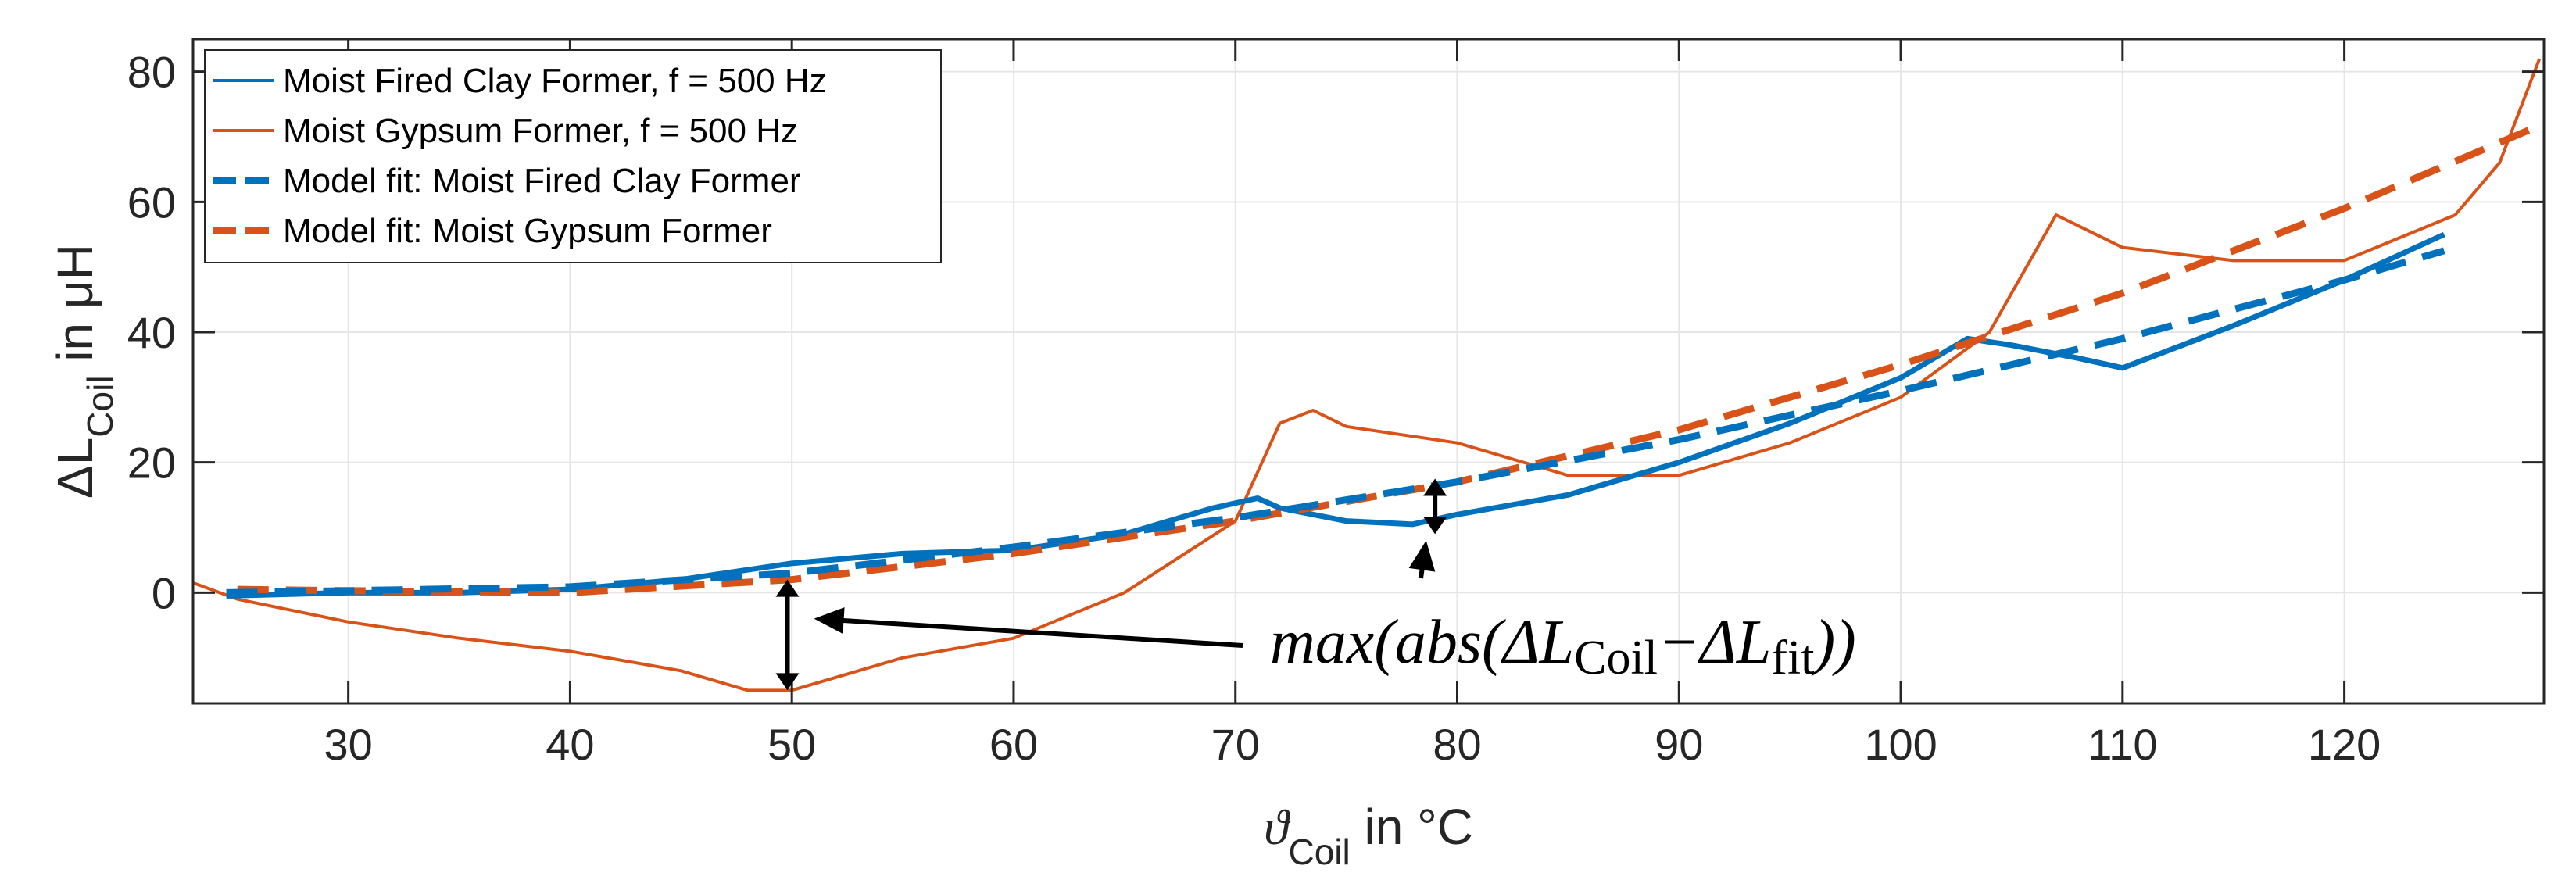 This screenshot has height=887, width=2576. I want to click on annotation-text-end: )), so click(1834, 642).